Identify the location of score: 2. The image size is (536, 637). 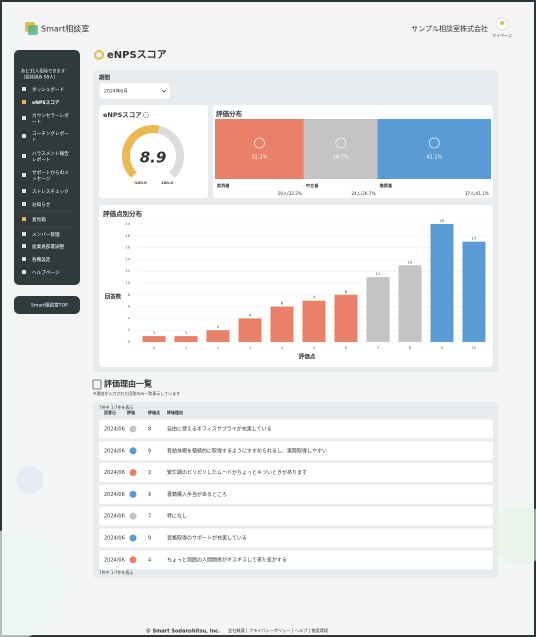
(149, 473).